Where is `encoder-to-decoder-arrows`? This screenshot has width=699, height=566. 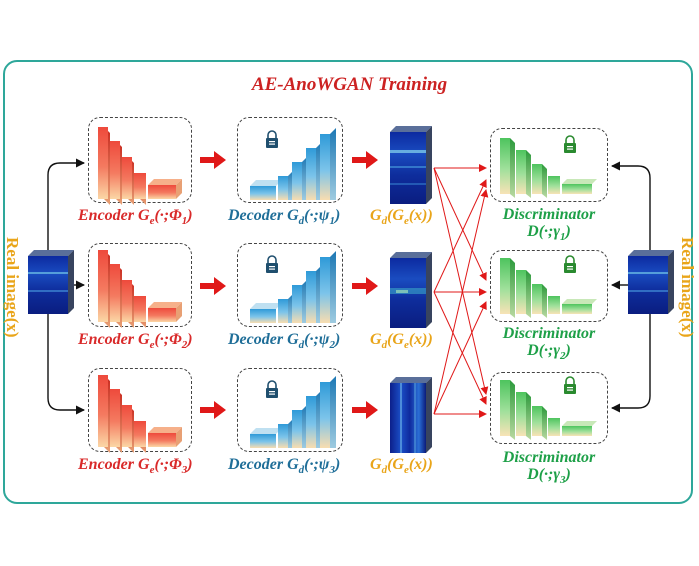
encoder-to-decoder-arrows is located at coordinates (213, 285).